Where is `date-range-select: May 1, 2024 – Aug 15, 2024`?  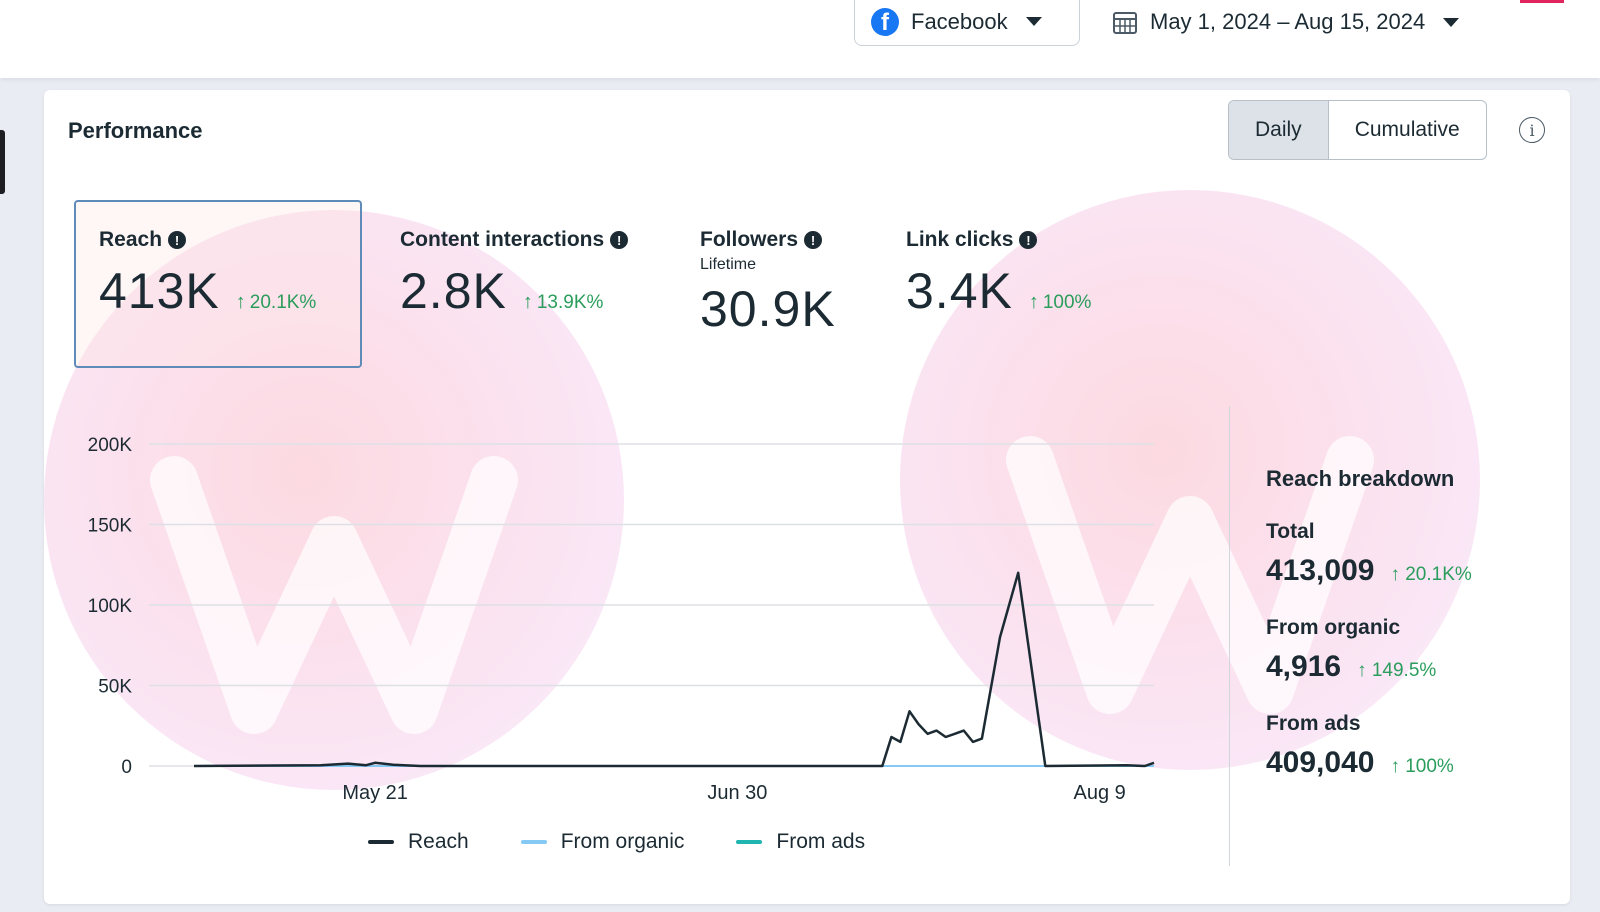
date-range-select: May 1, 2024 – Aug 15, 2024 is located at coordinates (1296, 23).